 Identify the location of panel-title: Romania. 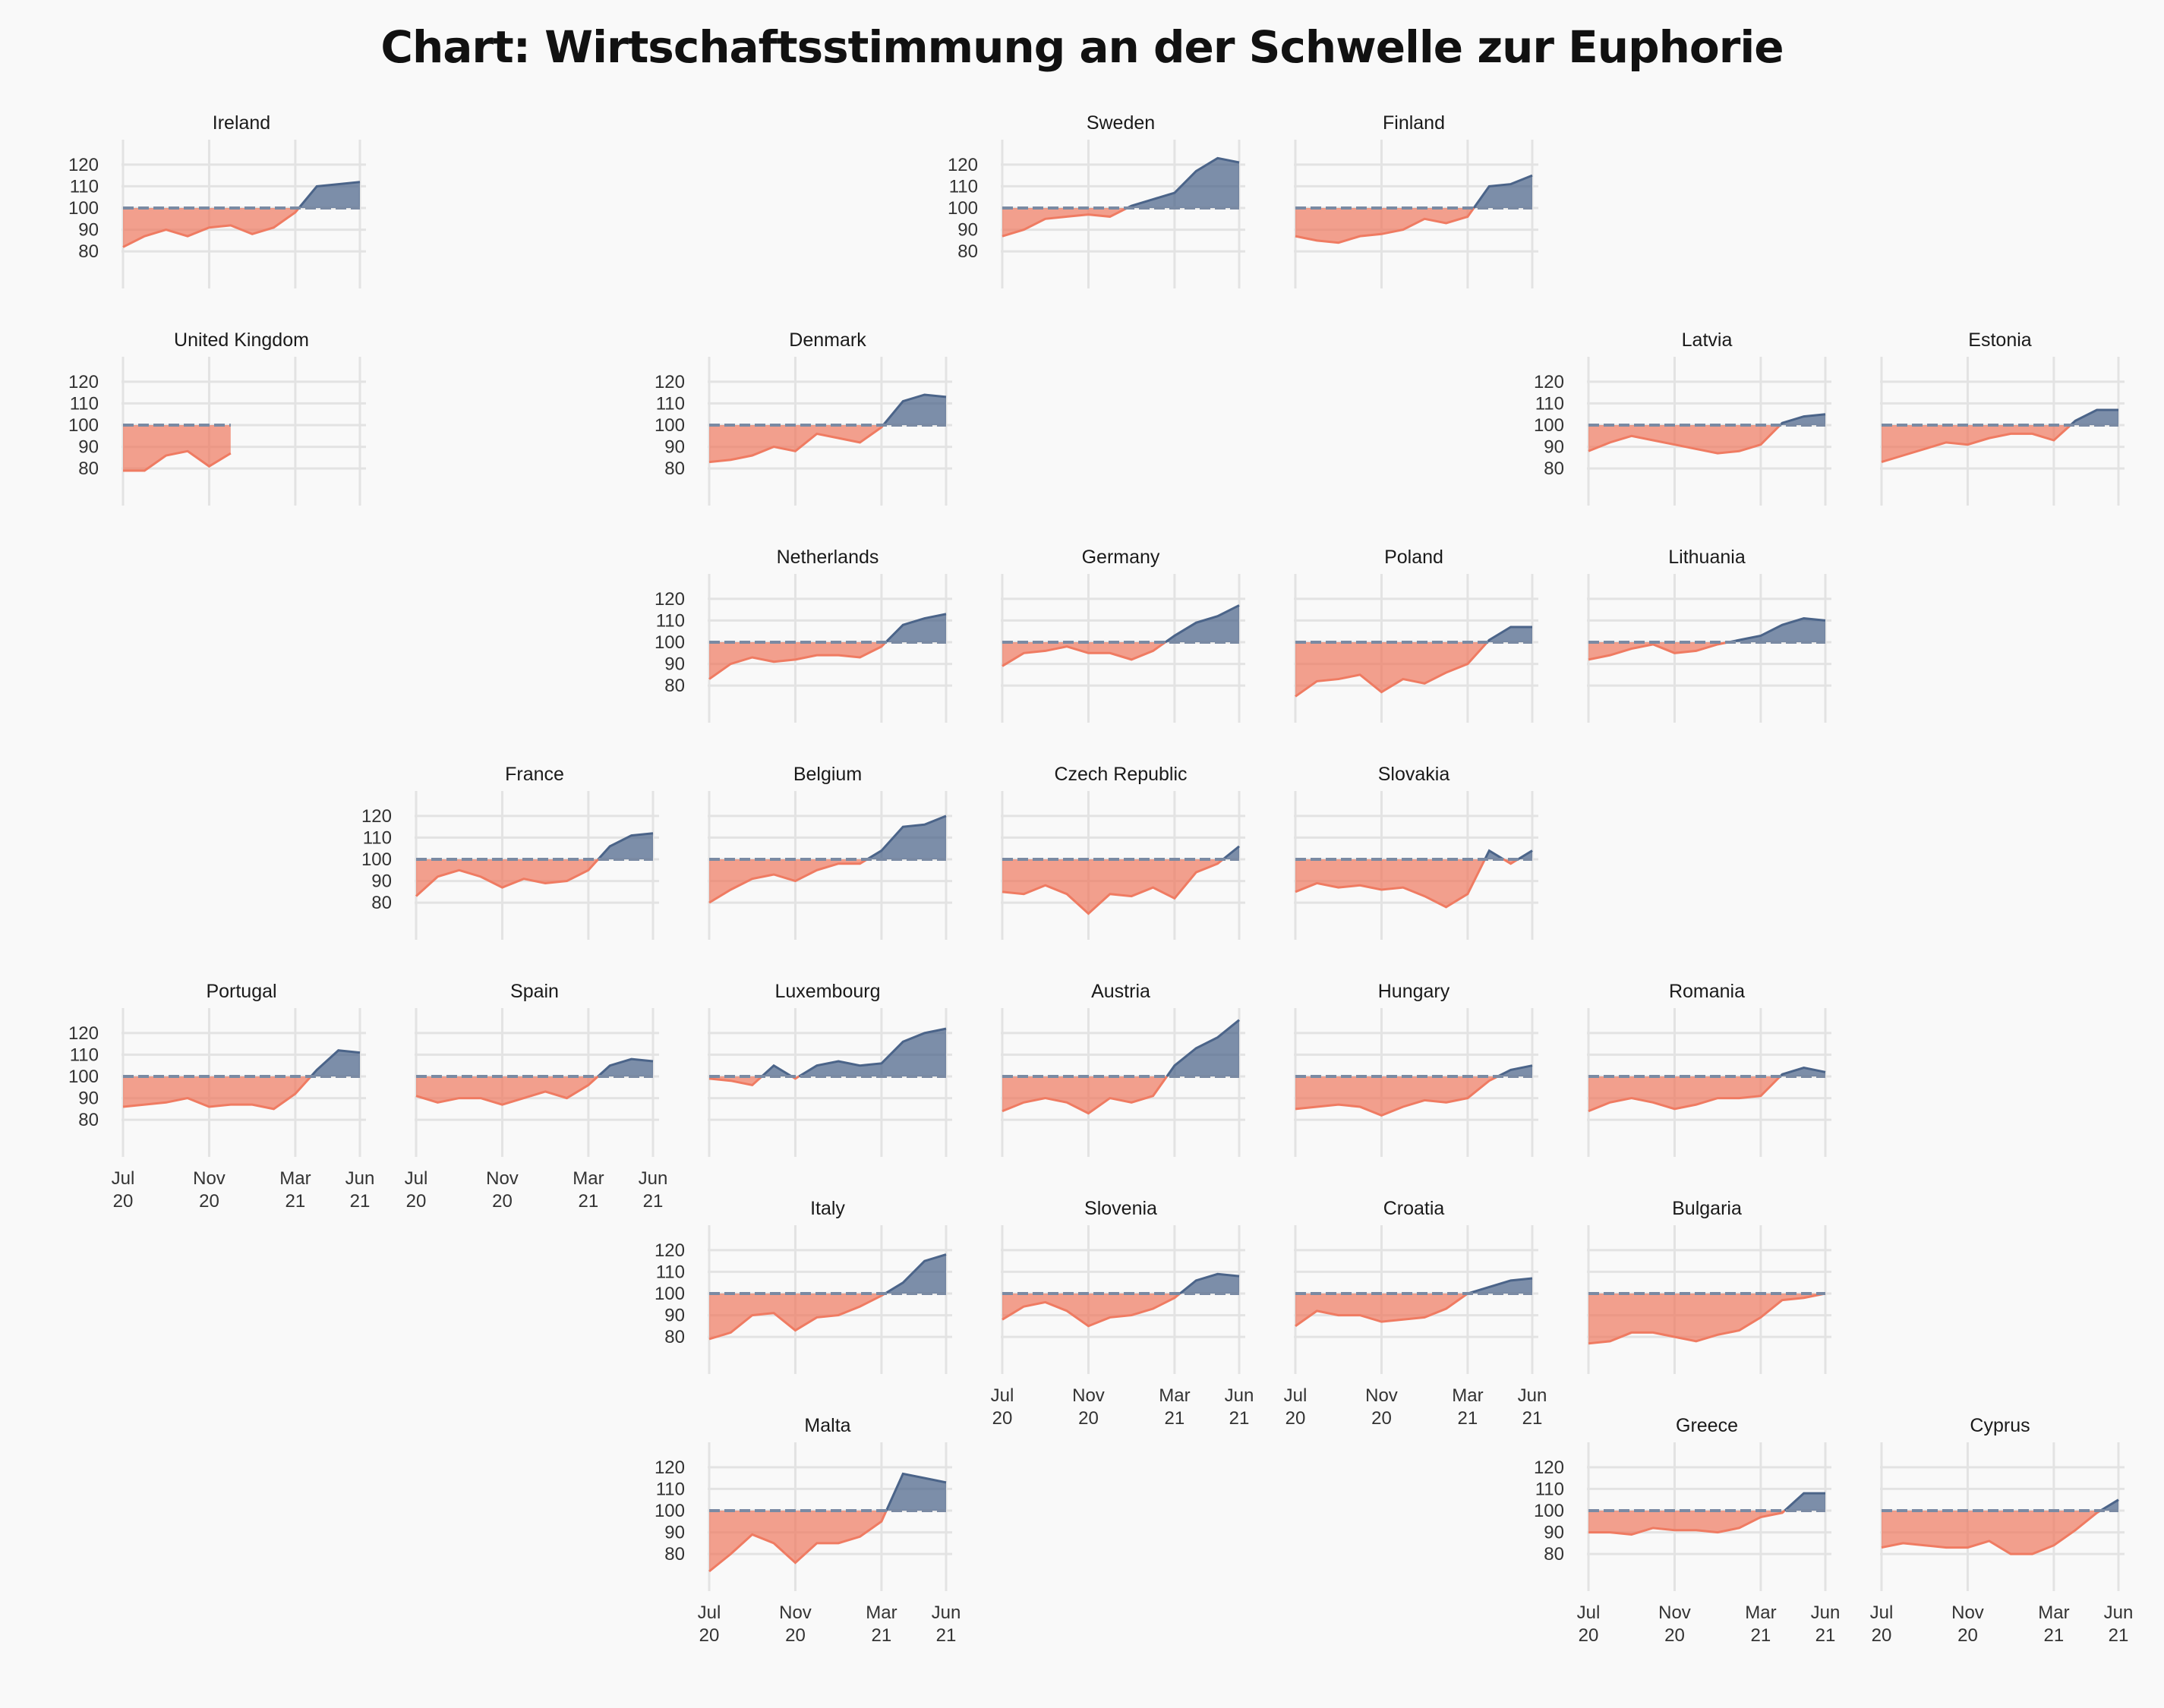
(1707, 991).